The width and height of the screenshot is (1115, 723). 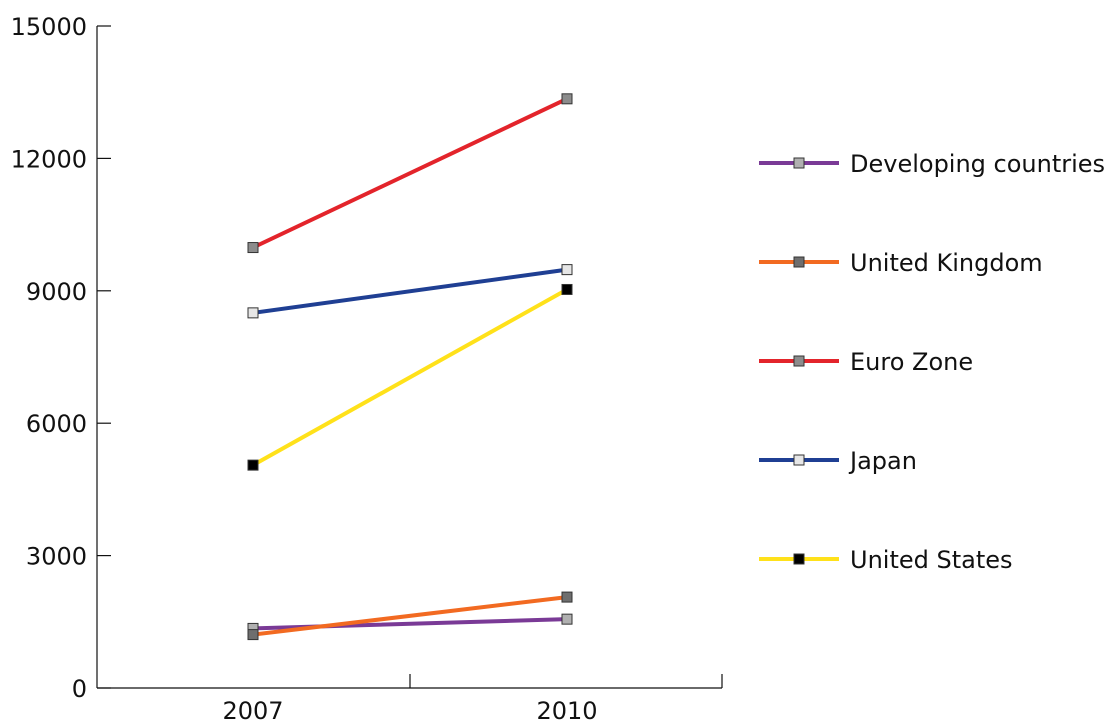 I want to click on y-tick-label: 9000, so click(x=56, y=292).